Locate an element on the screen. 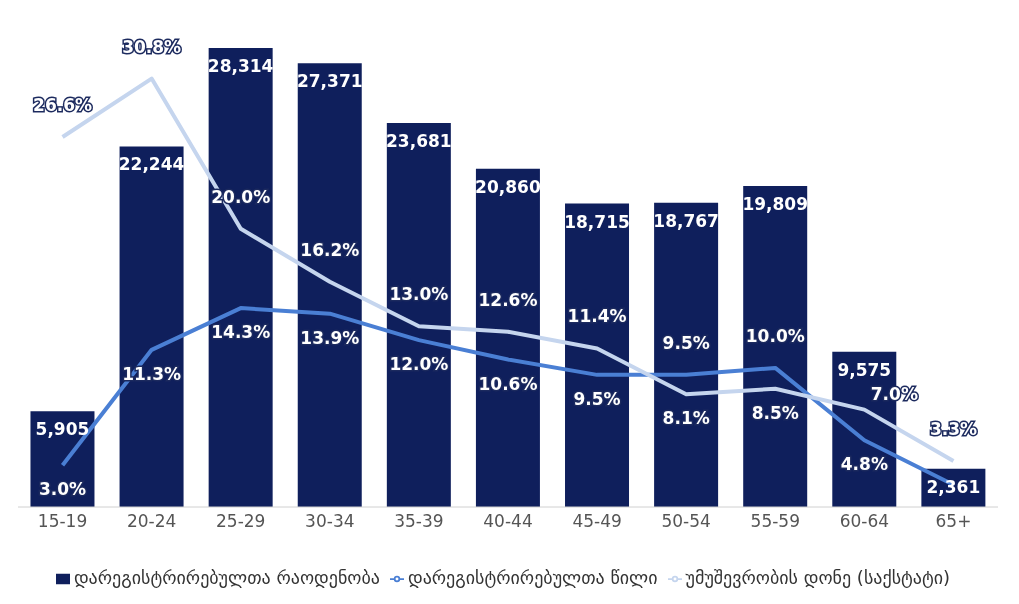 The height and width of the screenshot is (604, 1019). x-tick-label: 40-44 is located at coordinates (508, 521).